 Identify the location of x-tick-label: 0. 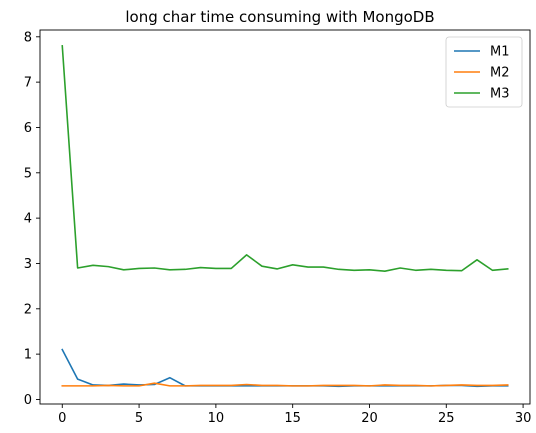
(62, 418).